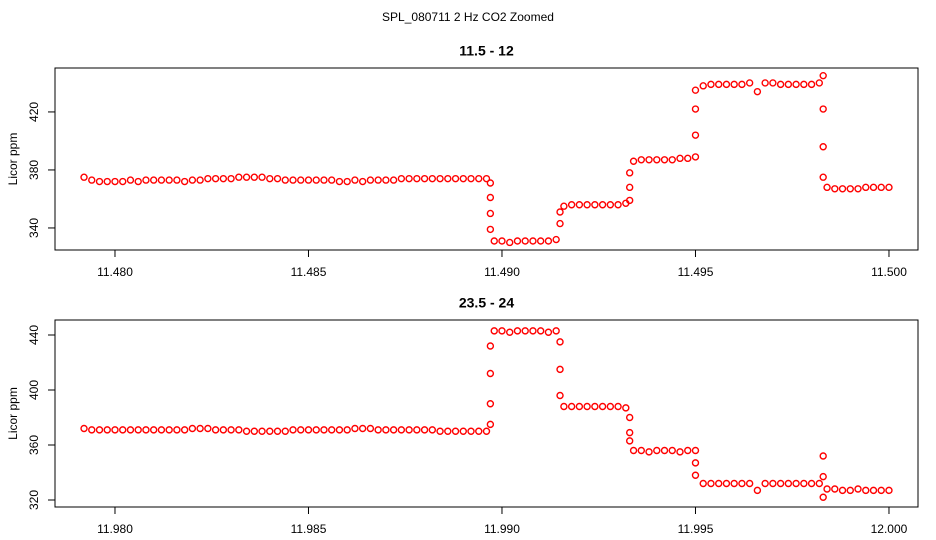  Describe the element at coordinates (34, 335) in the screenshot. I see `y-tick-label: 440` at that location.